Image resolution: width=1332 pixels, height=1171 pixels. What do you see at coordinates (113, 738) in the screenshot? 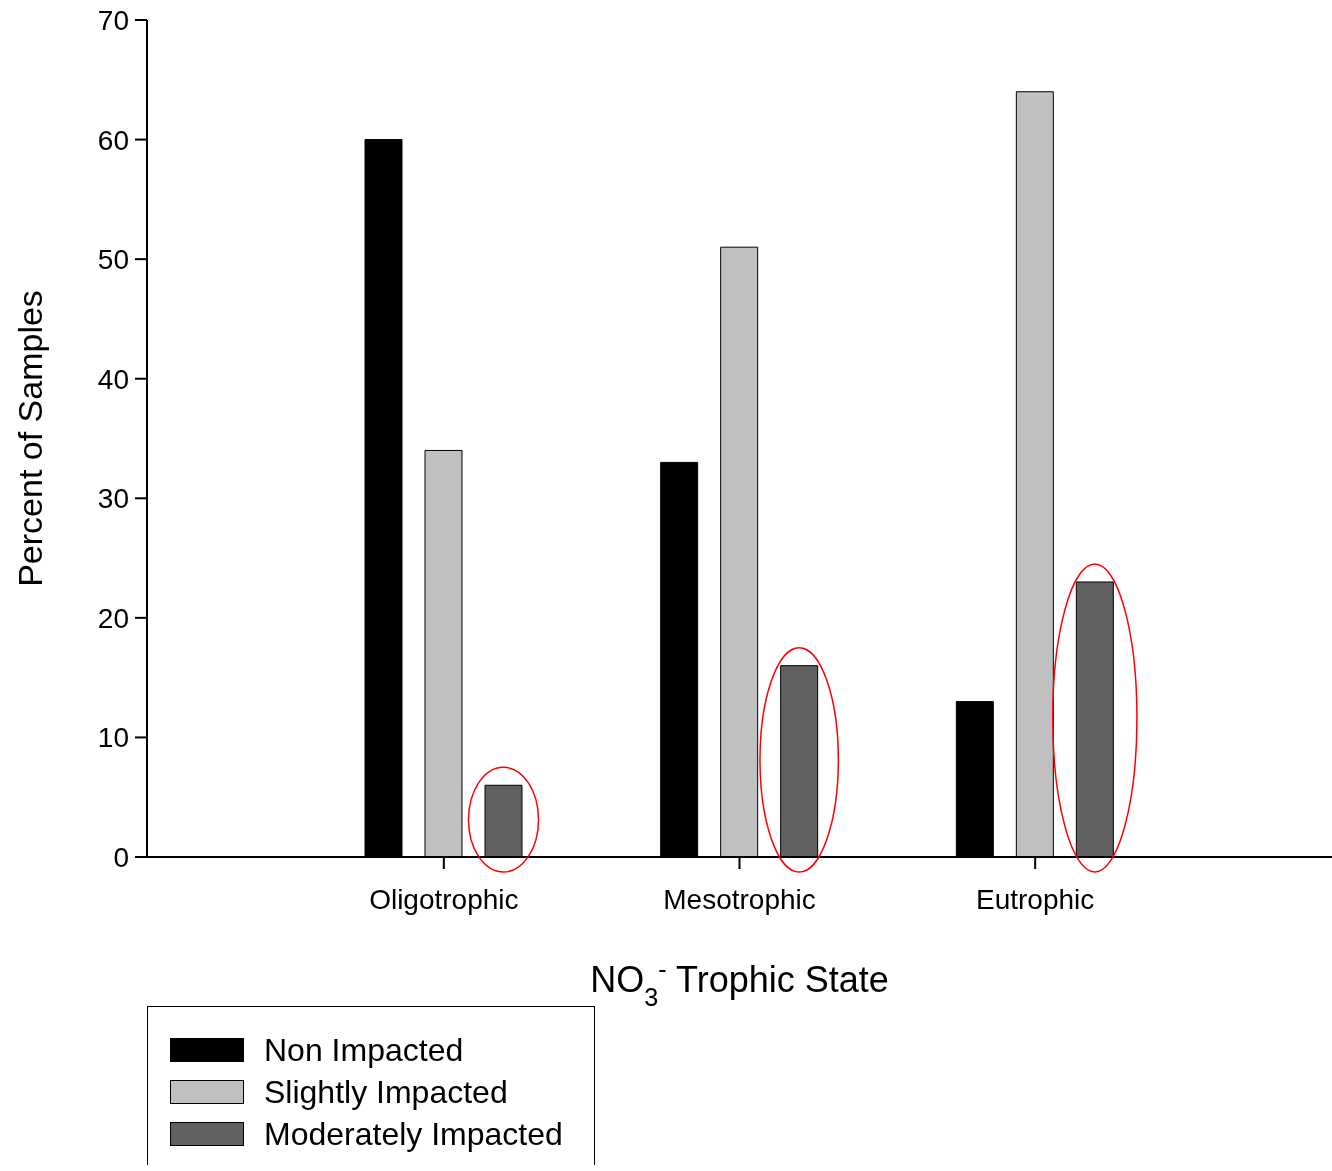
I see `y-tick-label: 10` at bounding box center [113, 738].